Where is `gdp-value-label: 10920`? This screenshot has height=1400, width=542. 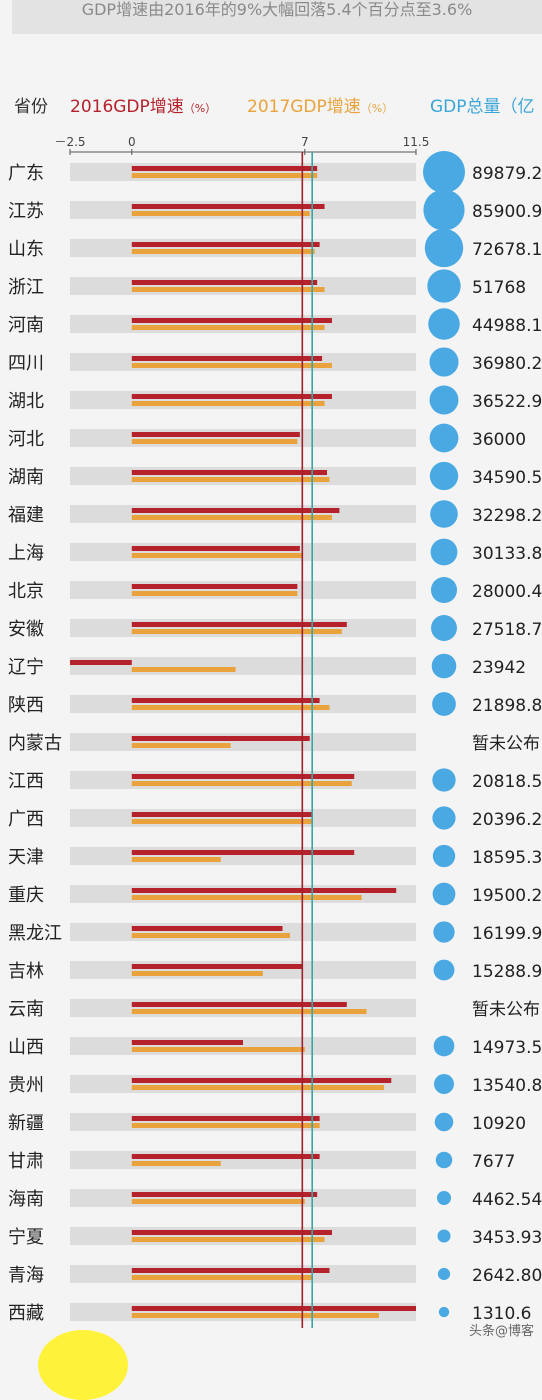 gdp-value-label: 10920 is located at coordinates (499, 1124).